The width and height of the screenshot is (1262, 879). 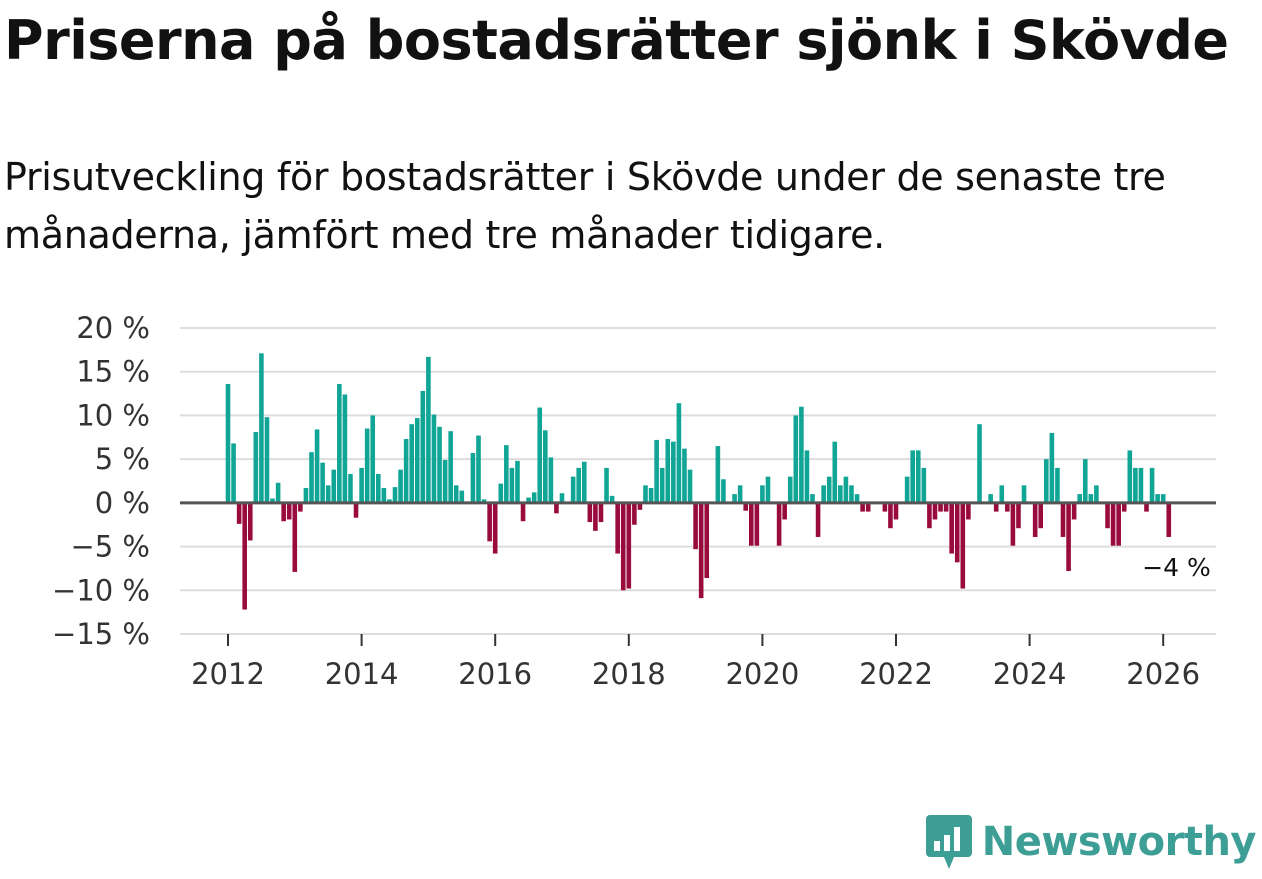 I want to click on x-tick-label: 2016, so click(x=495, y=674).